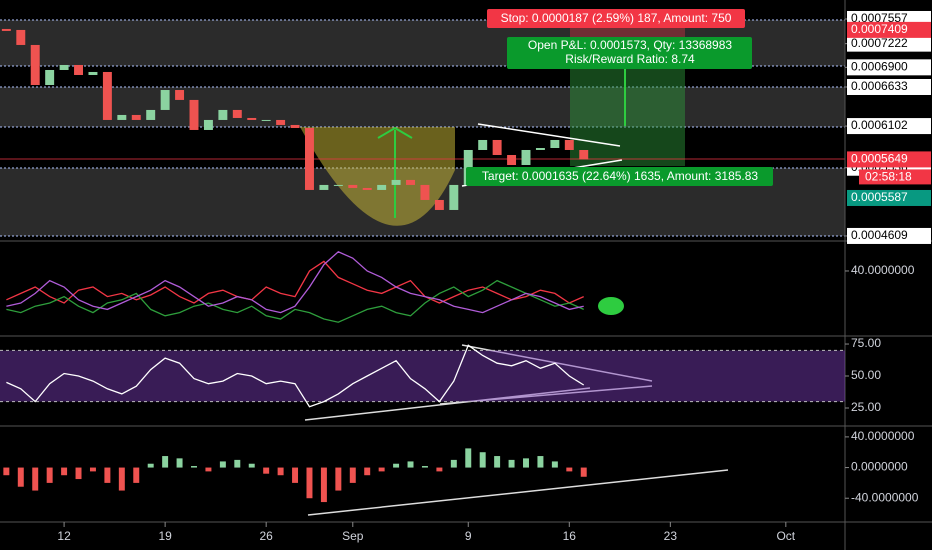  I want to click on marker, so click(611, 306).